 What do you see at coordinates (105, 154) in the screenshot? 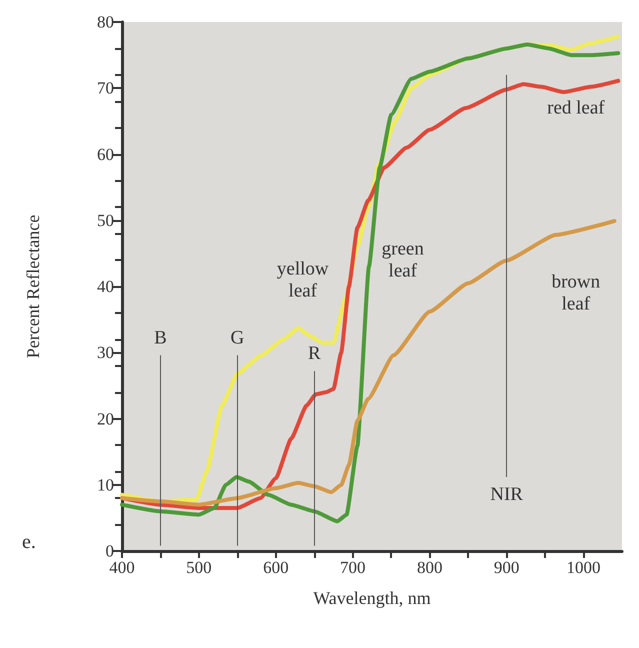
I see `y-tick-label: 60` at bounding box center [105, 154].